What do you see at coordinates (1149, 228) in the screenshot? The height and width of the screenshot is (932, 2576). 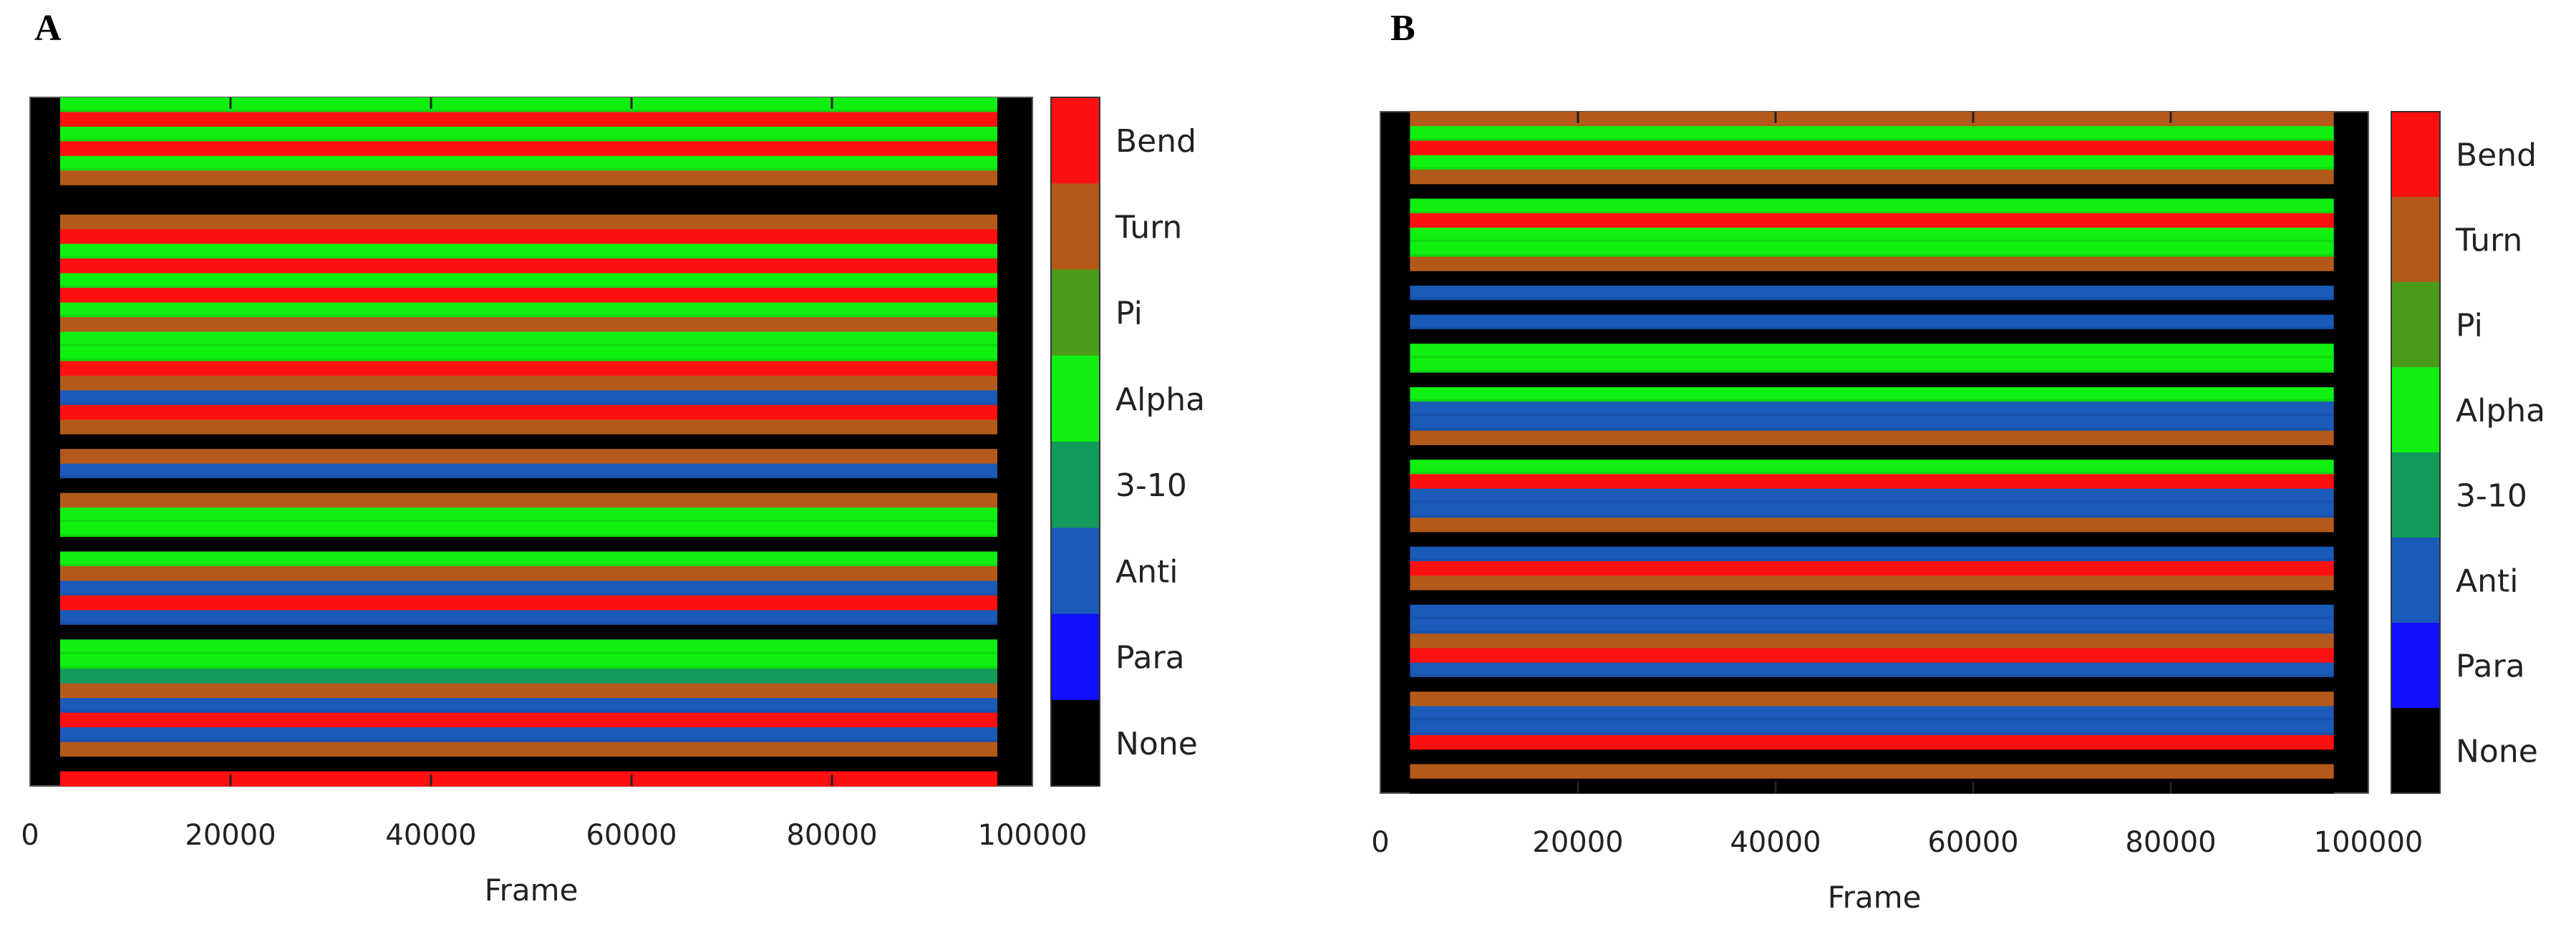 I see `legend-label: Turn` at bounding box center [1149, 228].